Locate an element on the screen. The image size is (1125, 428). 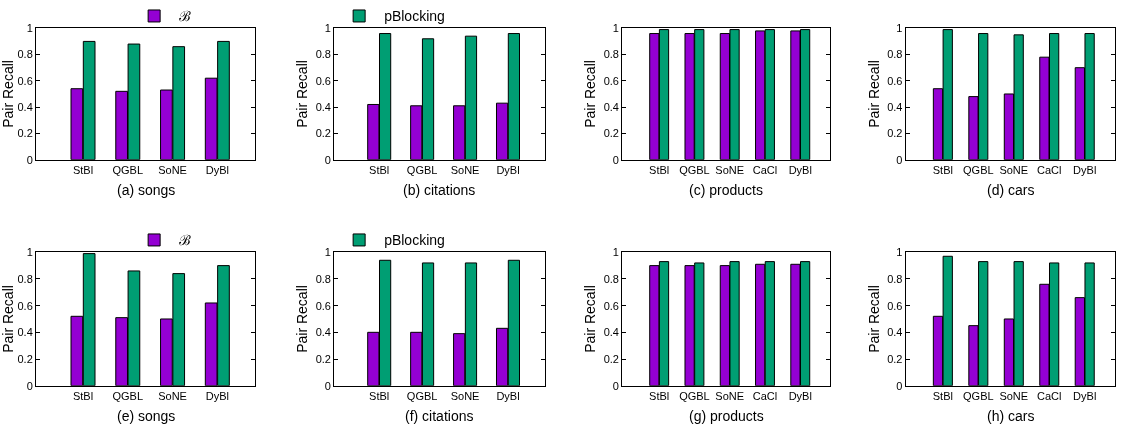
text: (h) cars is located at coordinates (1011, 416).